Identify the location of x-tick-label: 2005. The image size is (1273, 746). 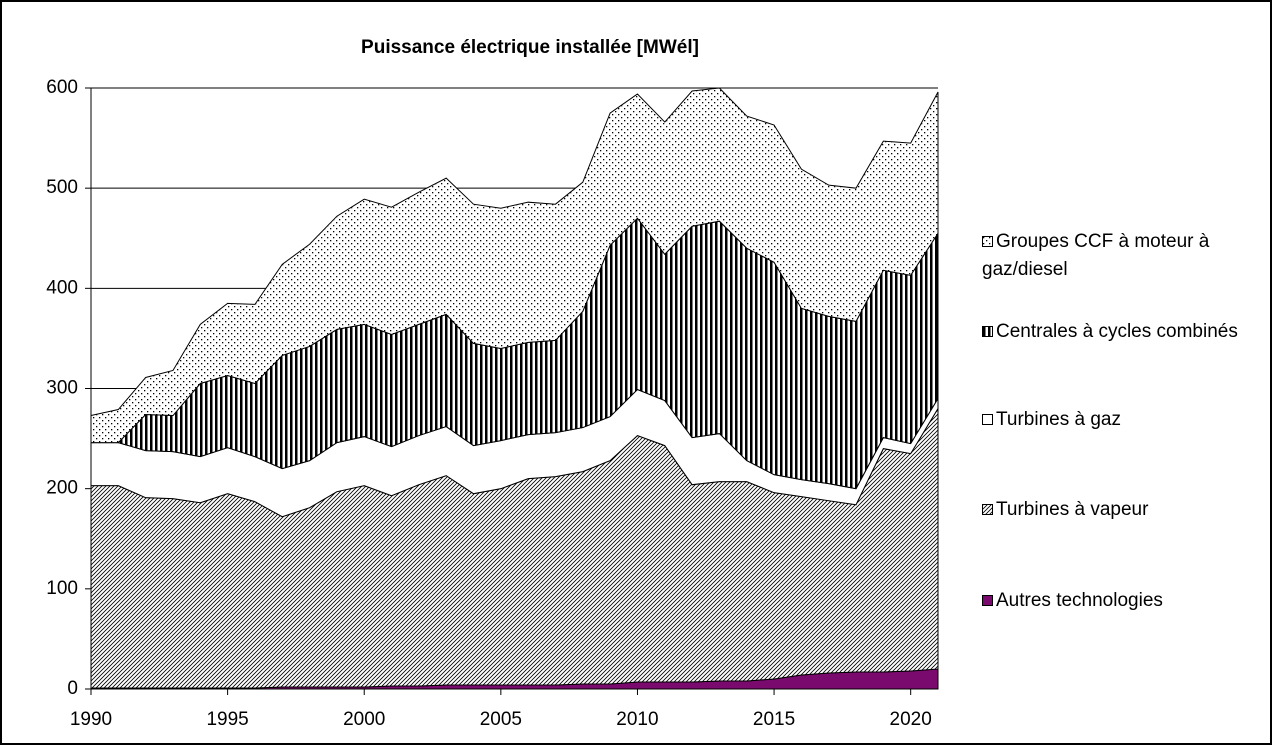
(501, 719).